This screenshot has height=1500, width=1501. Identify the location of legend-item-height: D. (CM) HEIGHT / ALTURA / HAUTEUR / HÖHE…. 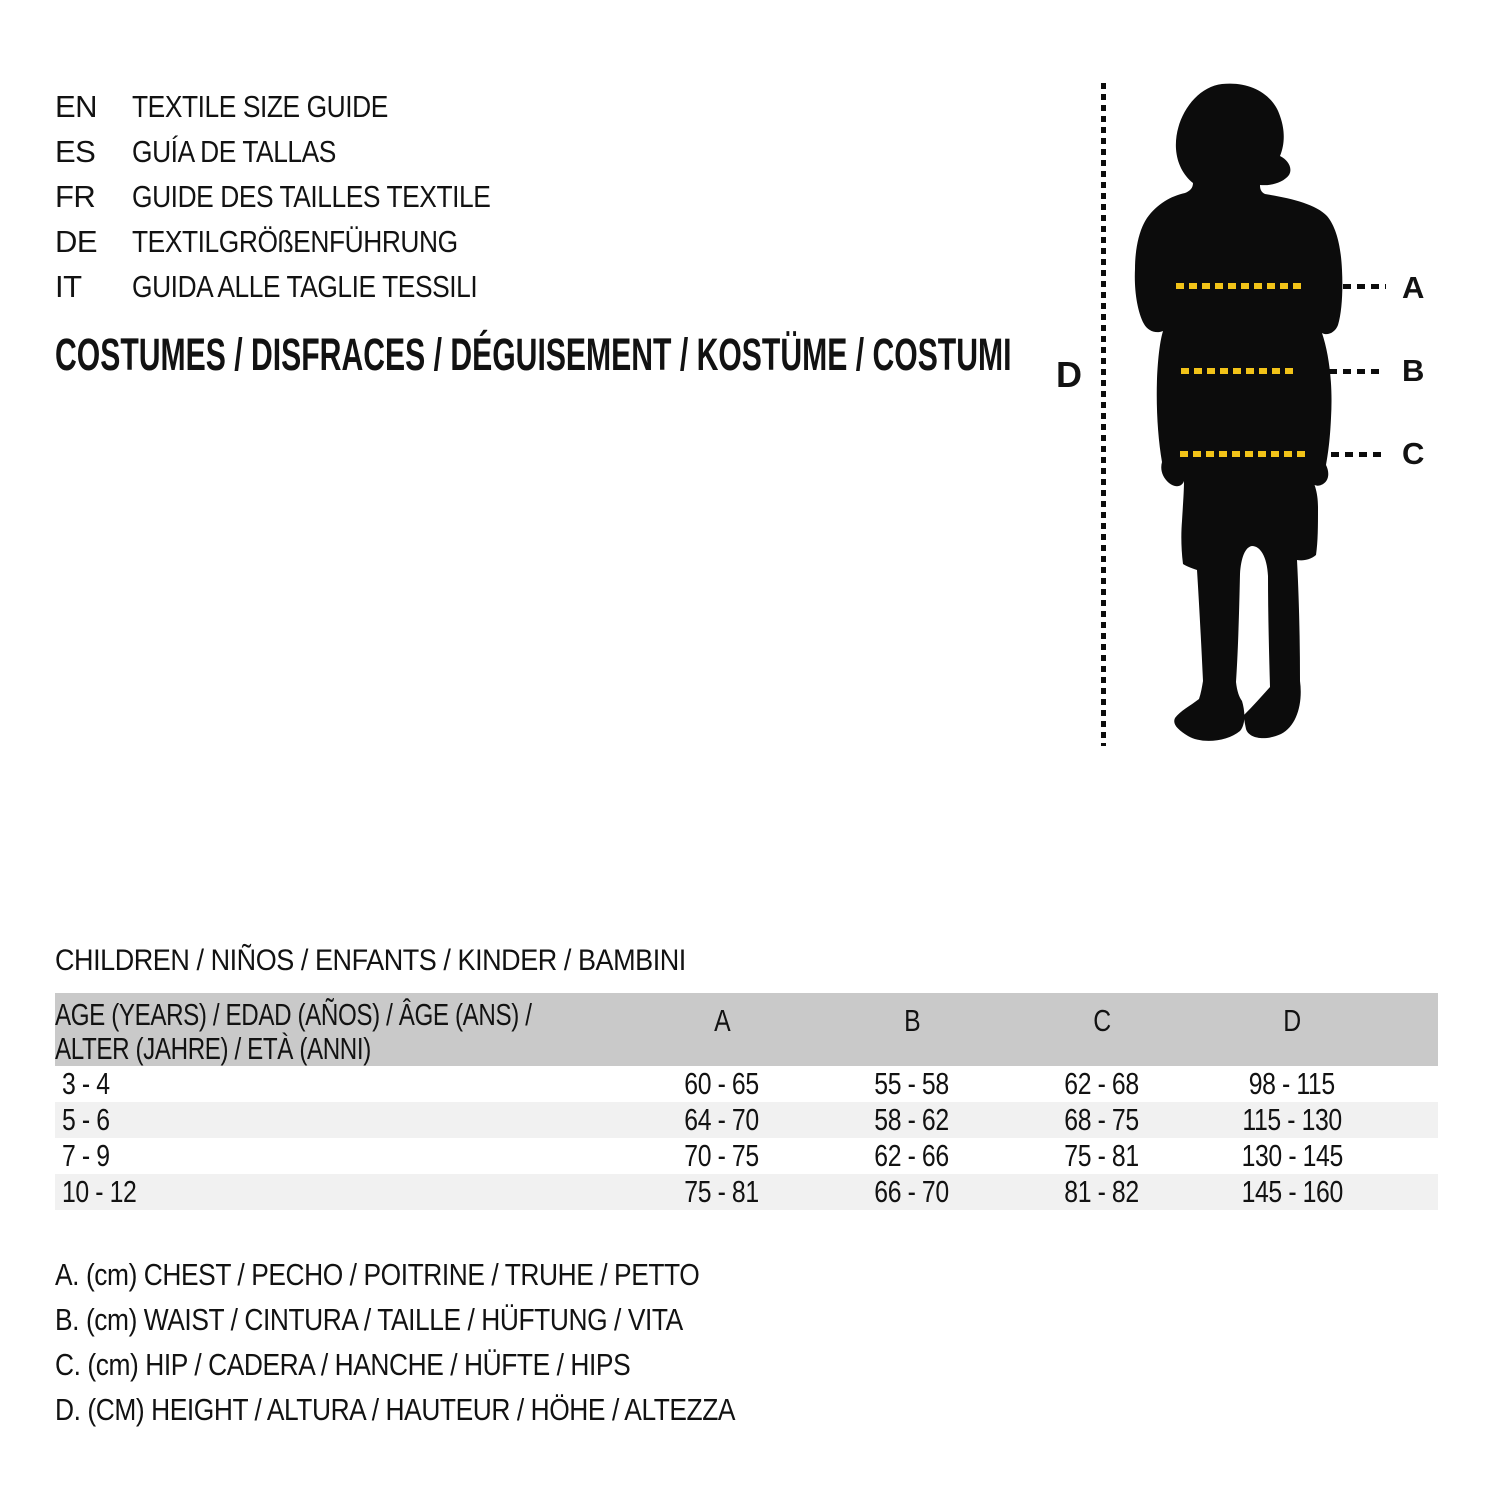
(395, 1409).